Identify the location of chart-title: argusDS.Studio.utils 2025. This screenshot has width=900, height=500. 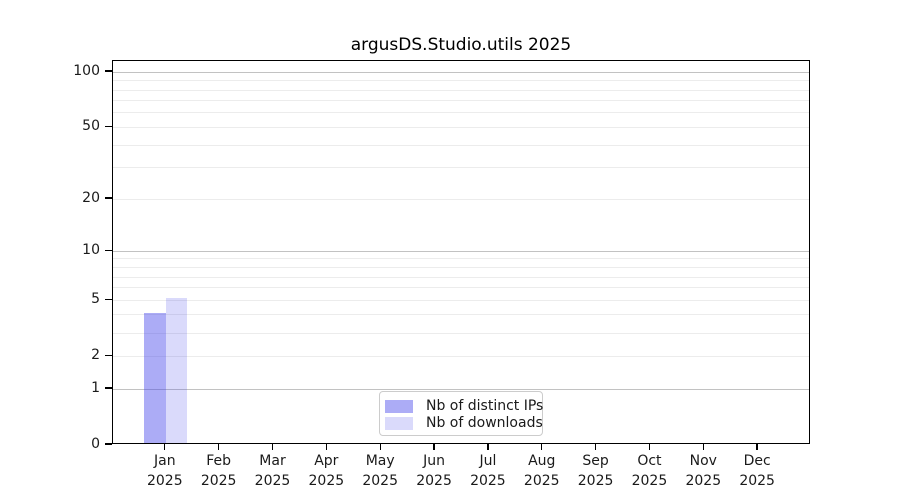
(461, 45).